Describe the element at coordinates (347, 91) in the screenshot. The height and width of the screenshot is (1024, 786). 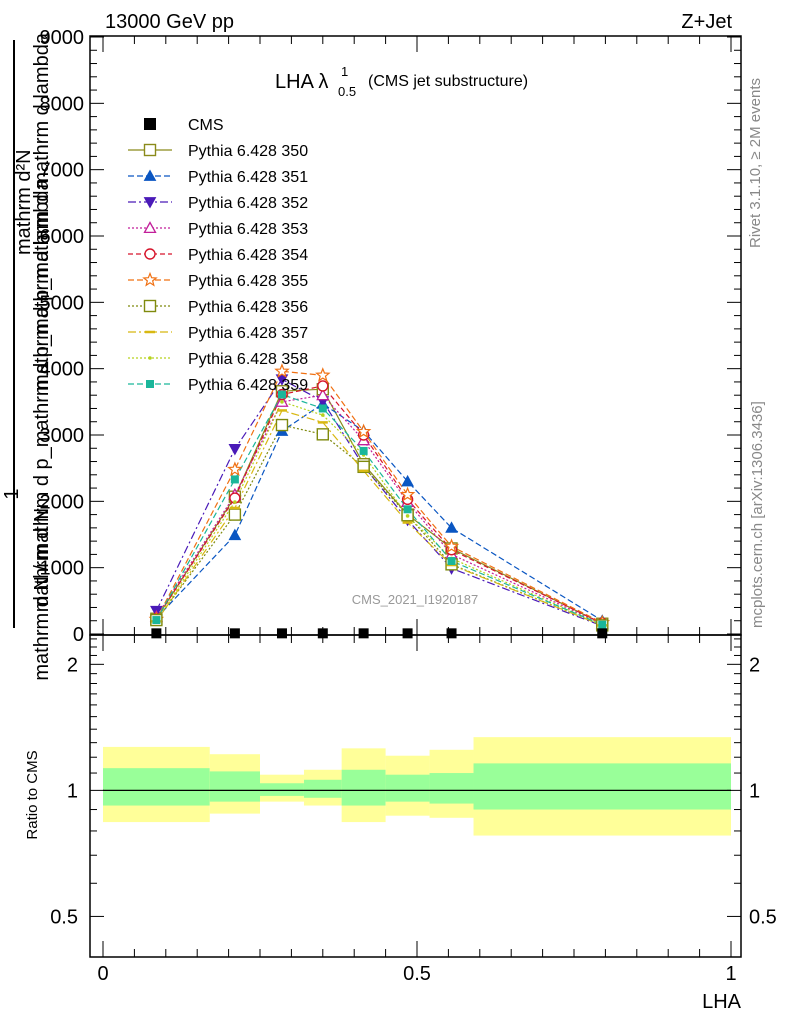
I see `plot-title-subscript: 0.5` at that location.